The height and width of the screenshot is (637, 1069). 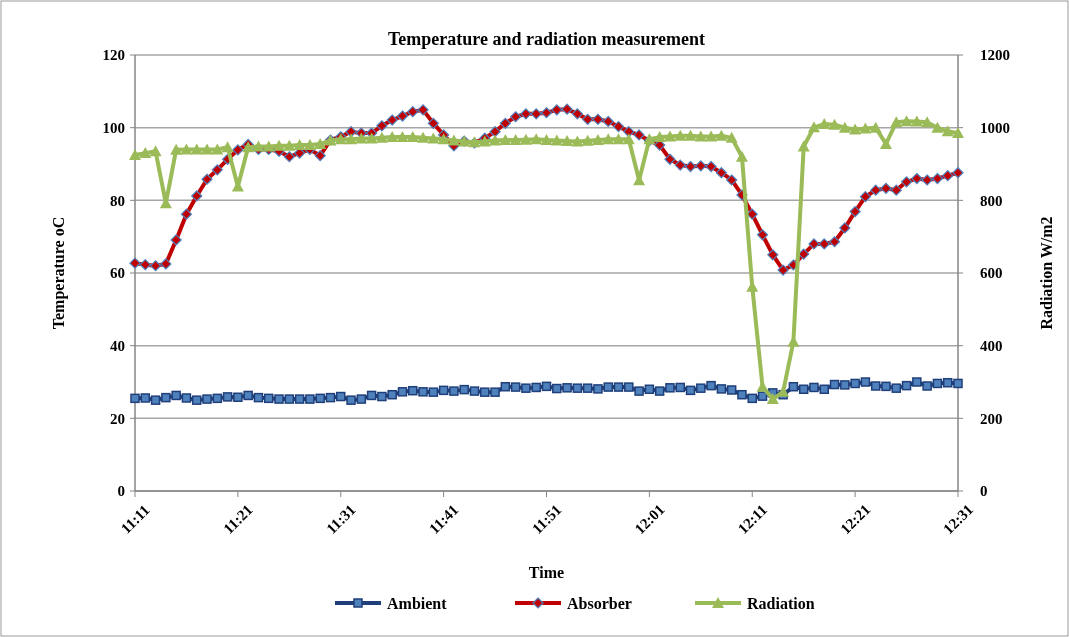 What do you see at coordinates (781, 603) in the screenshot?
I see `legend-label: Radiation` at bounding box center [781, 603].